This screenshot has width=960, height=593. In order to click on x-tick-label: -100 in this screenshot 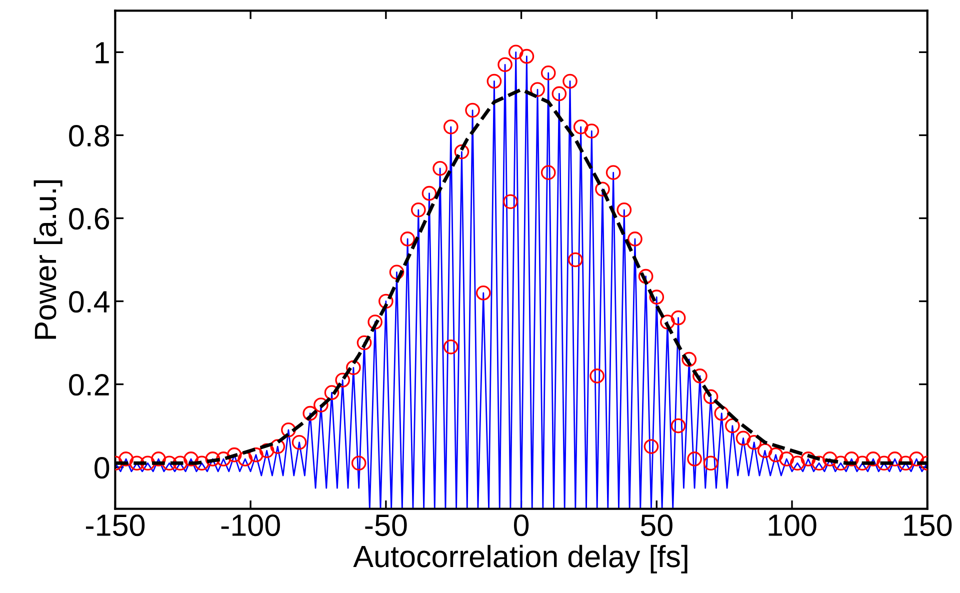, I will do `click(250, 525)`.